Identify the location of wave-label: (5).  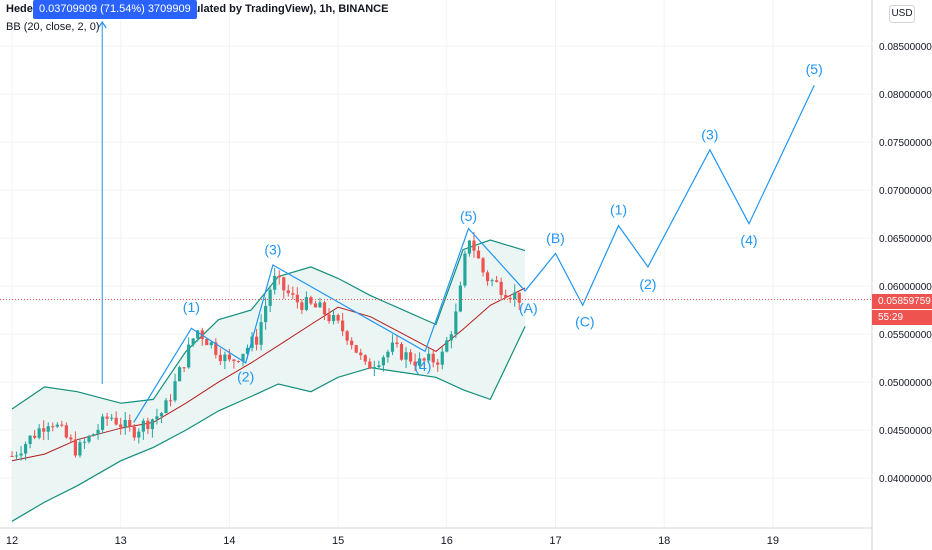
(814, 69).